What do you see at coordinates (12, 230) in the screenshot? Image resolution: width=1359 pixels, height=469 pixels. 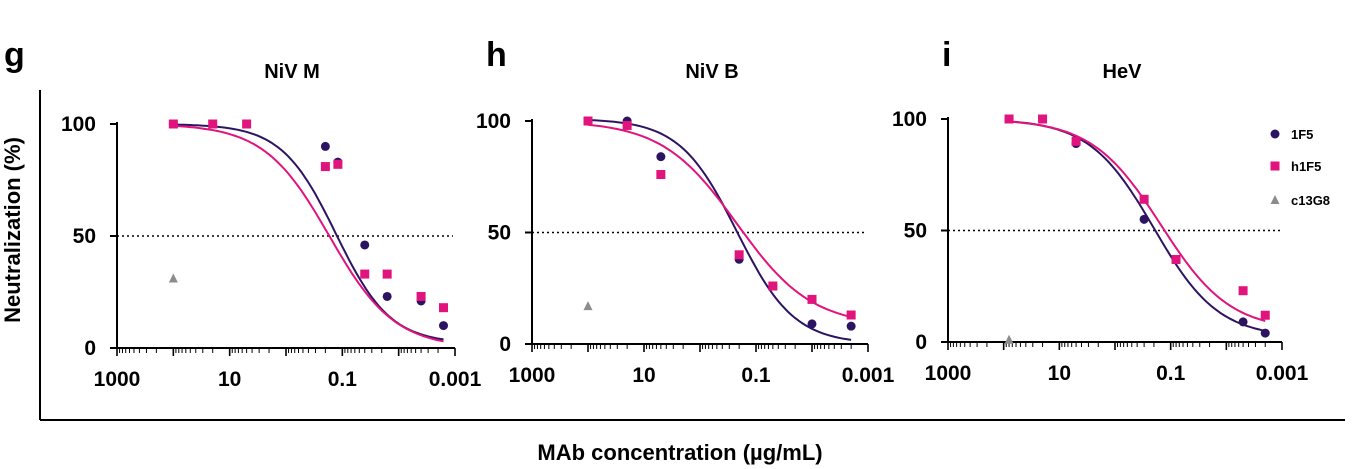 I see `y-axis-title: Neutralization (%)` at bounding box center [12, 230].